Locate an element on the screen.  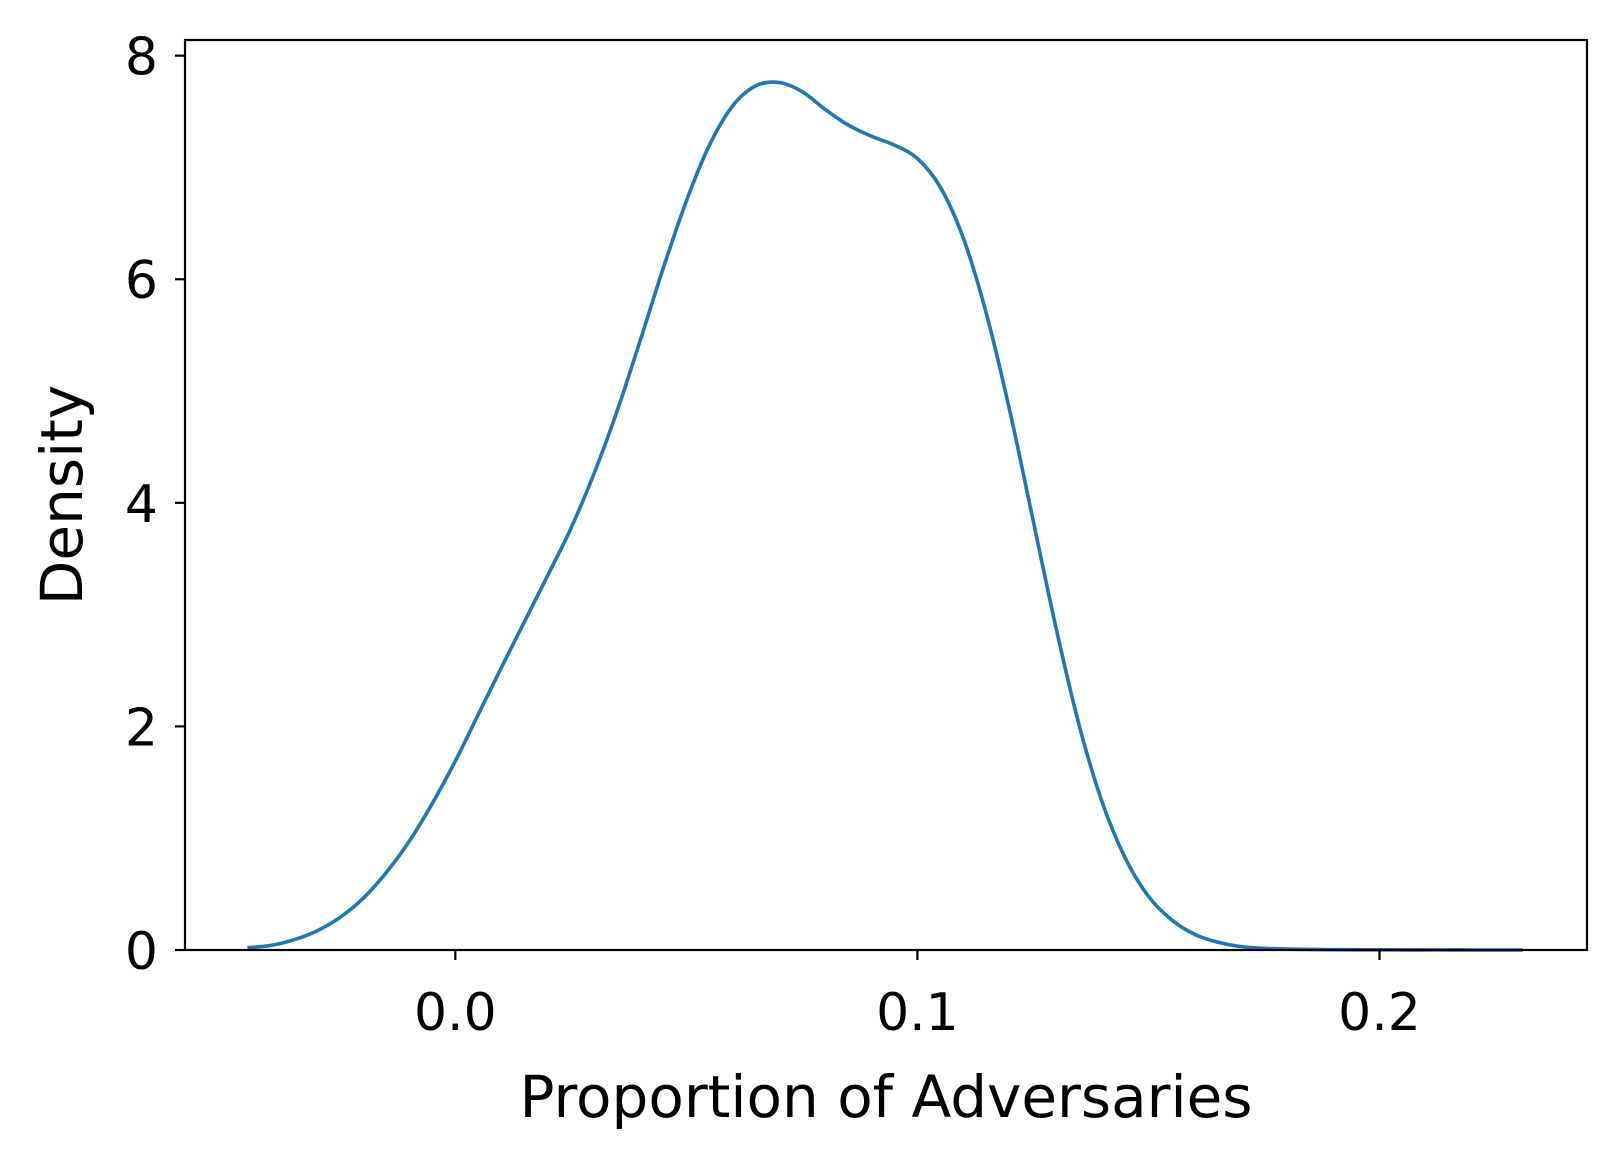
y-tick-label: 4 is located at coordinates (141, 505).